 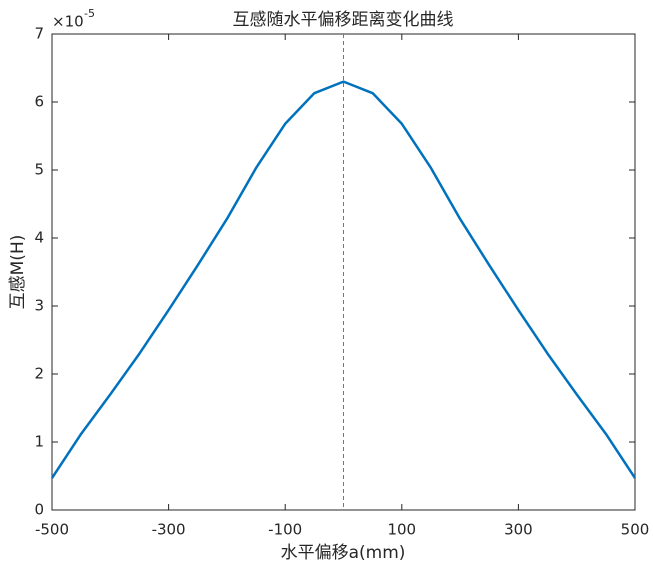 I want to click on y-tick-label: 5, so click(x=39, y=170).